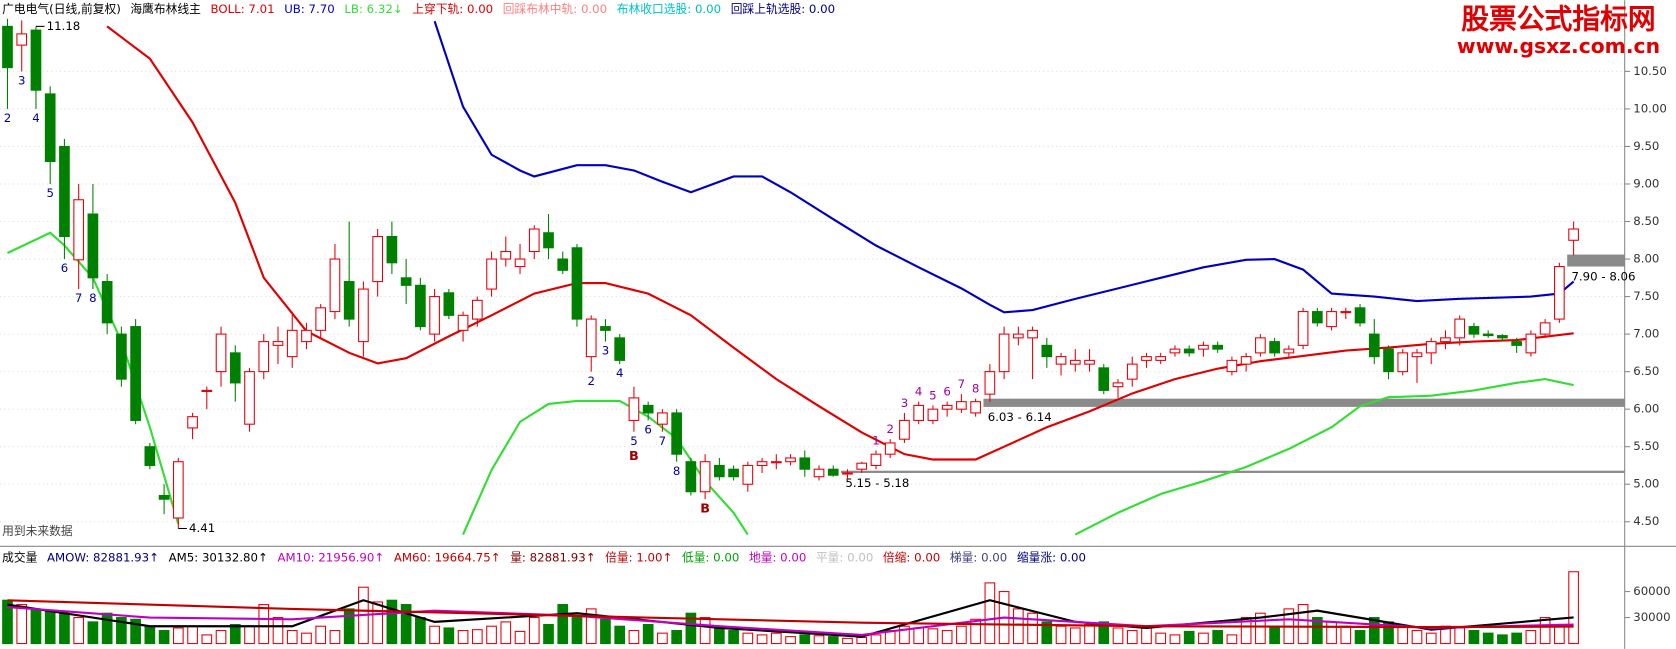  I want to click on indicator-value: 量: 82881.93↑, so click(552, 558).